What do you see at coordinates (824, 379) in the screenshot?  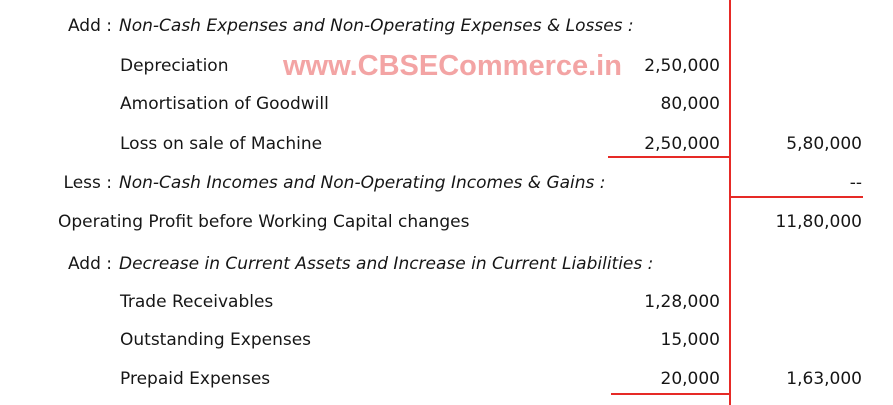 I see `amount-outer-column: 1,63,000` at bounding box center [824, 379].